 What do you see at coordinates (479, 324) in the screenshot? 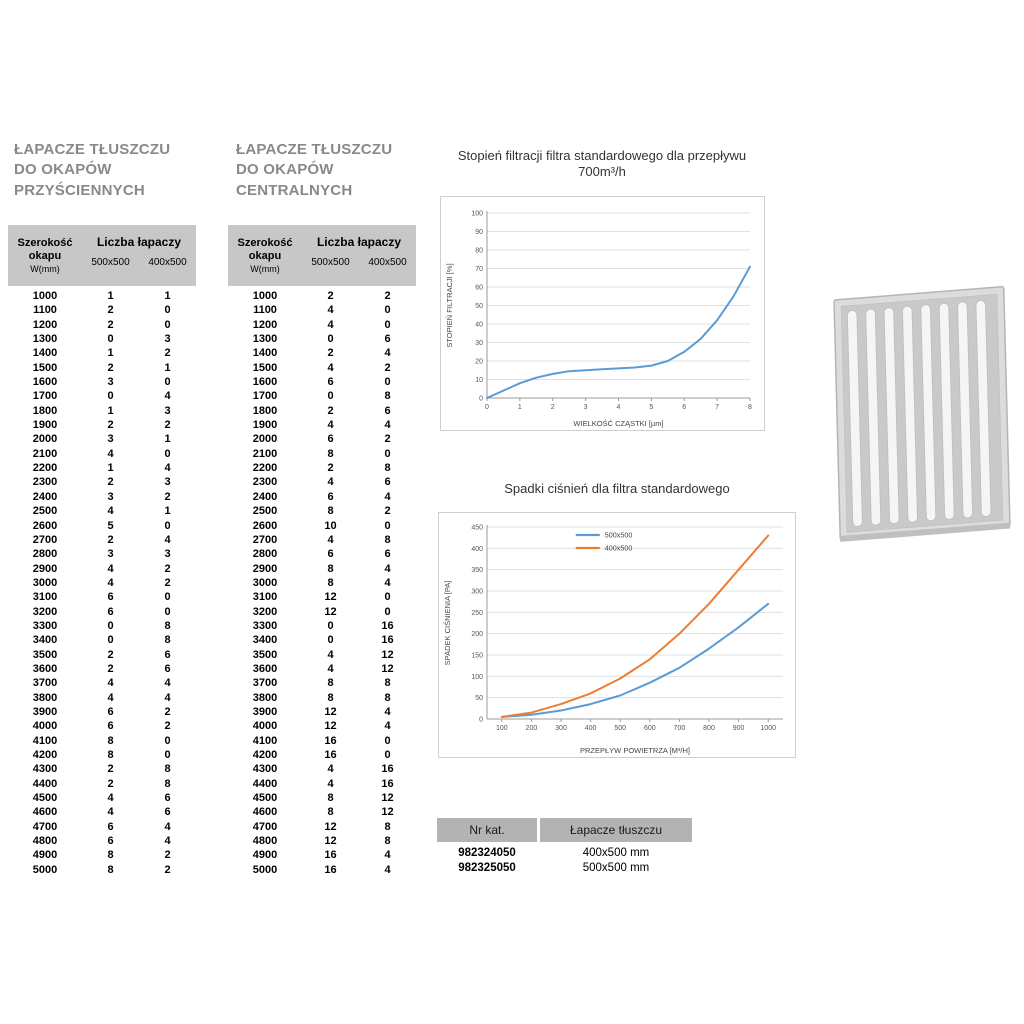
I see `svg-text: 40` at bounding box center [479, 324].